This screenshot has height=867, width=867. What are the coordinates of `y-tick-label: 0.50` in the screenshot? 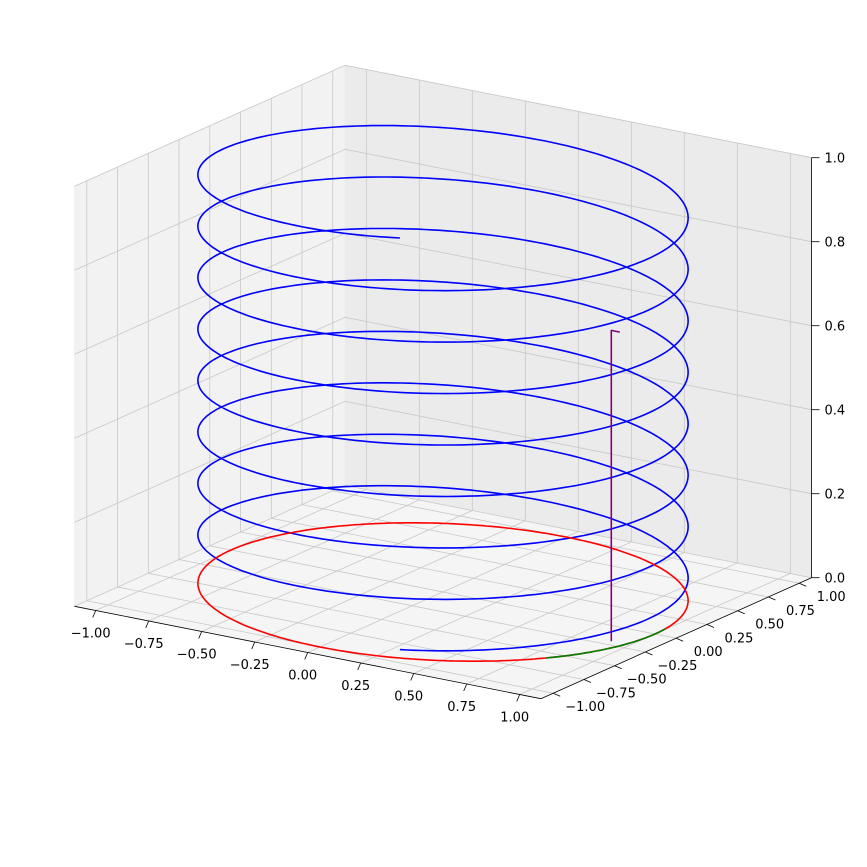 It's located at (769, 625).